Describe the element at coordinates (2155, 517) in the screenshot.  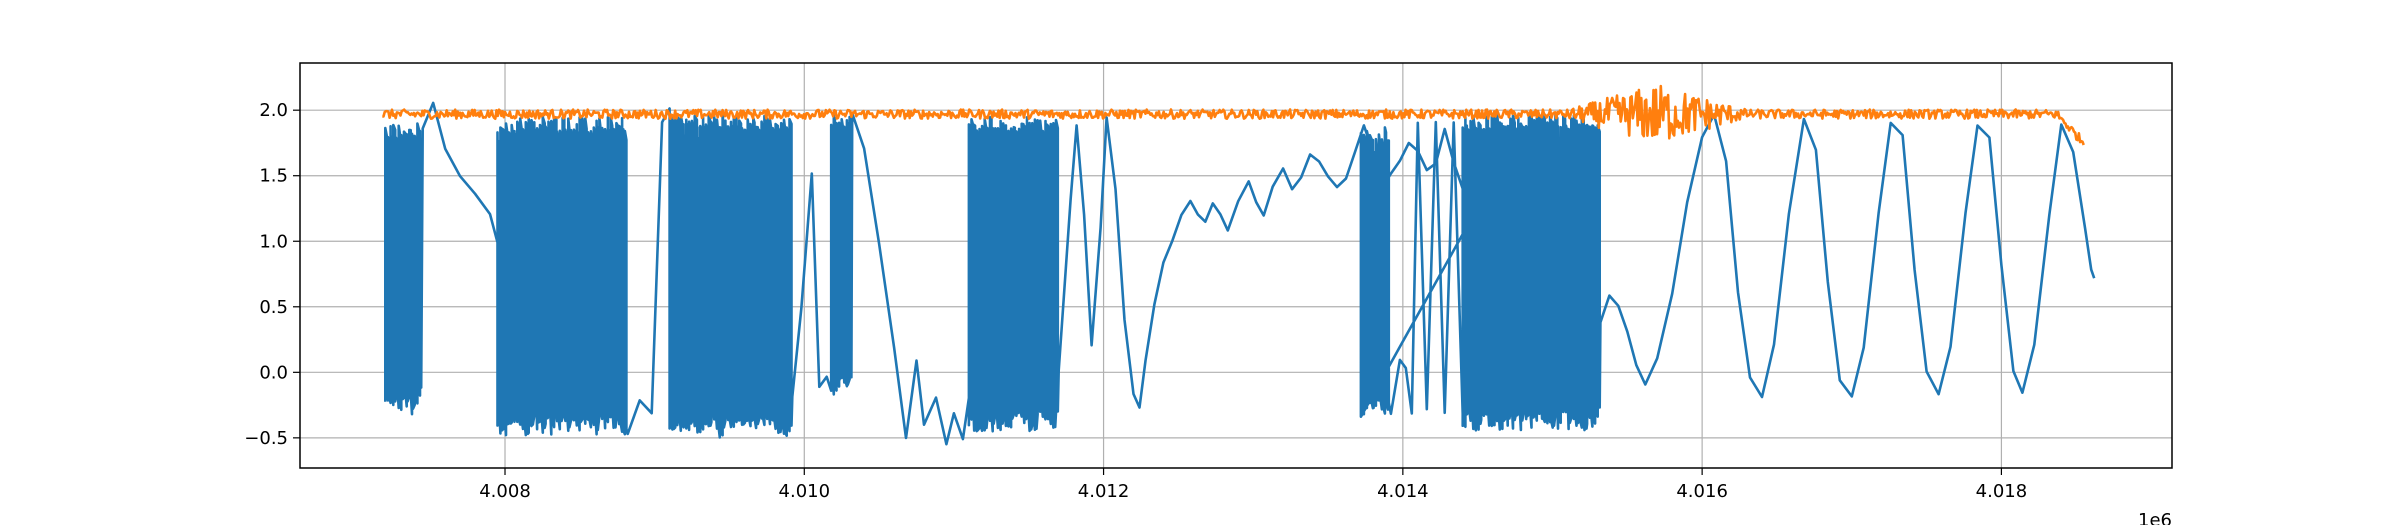
I see `x-axis-offset-label: 1e6` at that location.